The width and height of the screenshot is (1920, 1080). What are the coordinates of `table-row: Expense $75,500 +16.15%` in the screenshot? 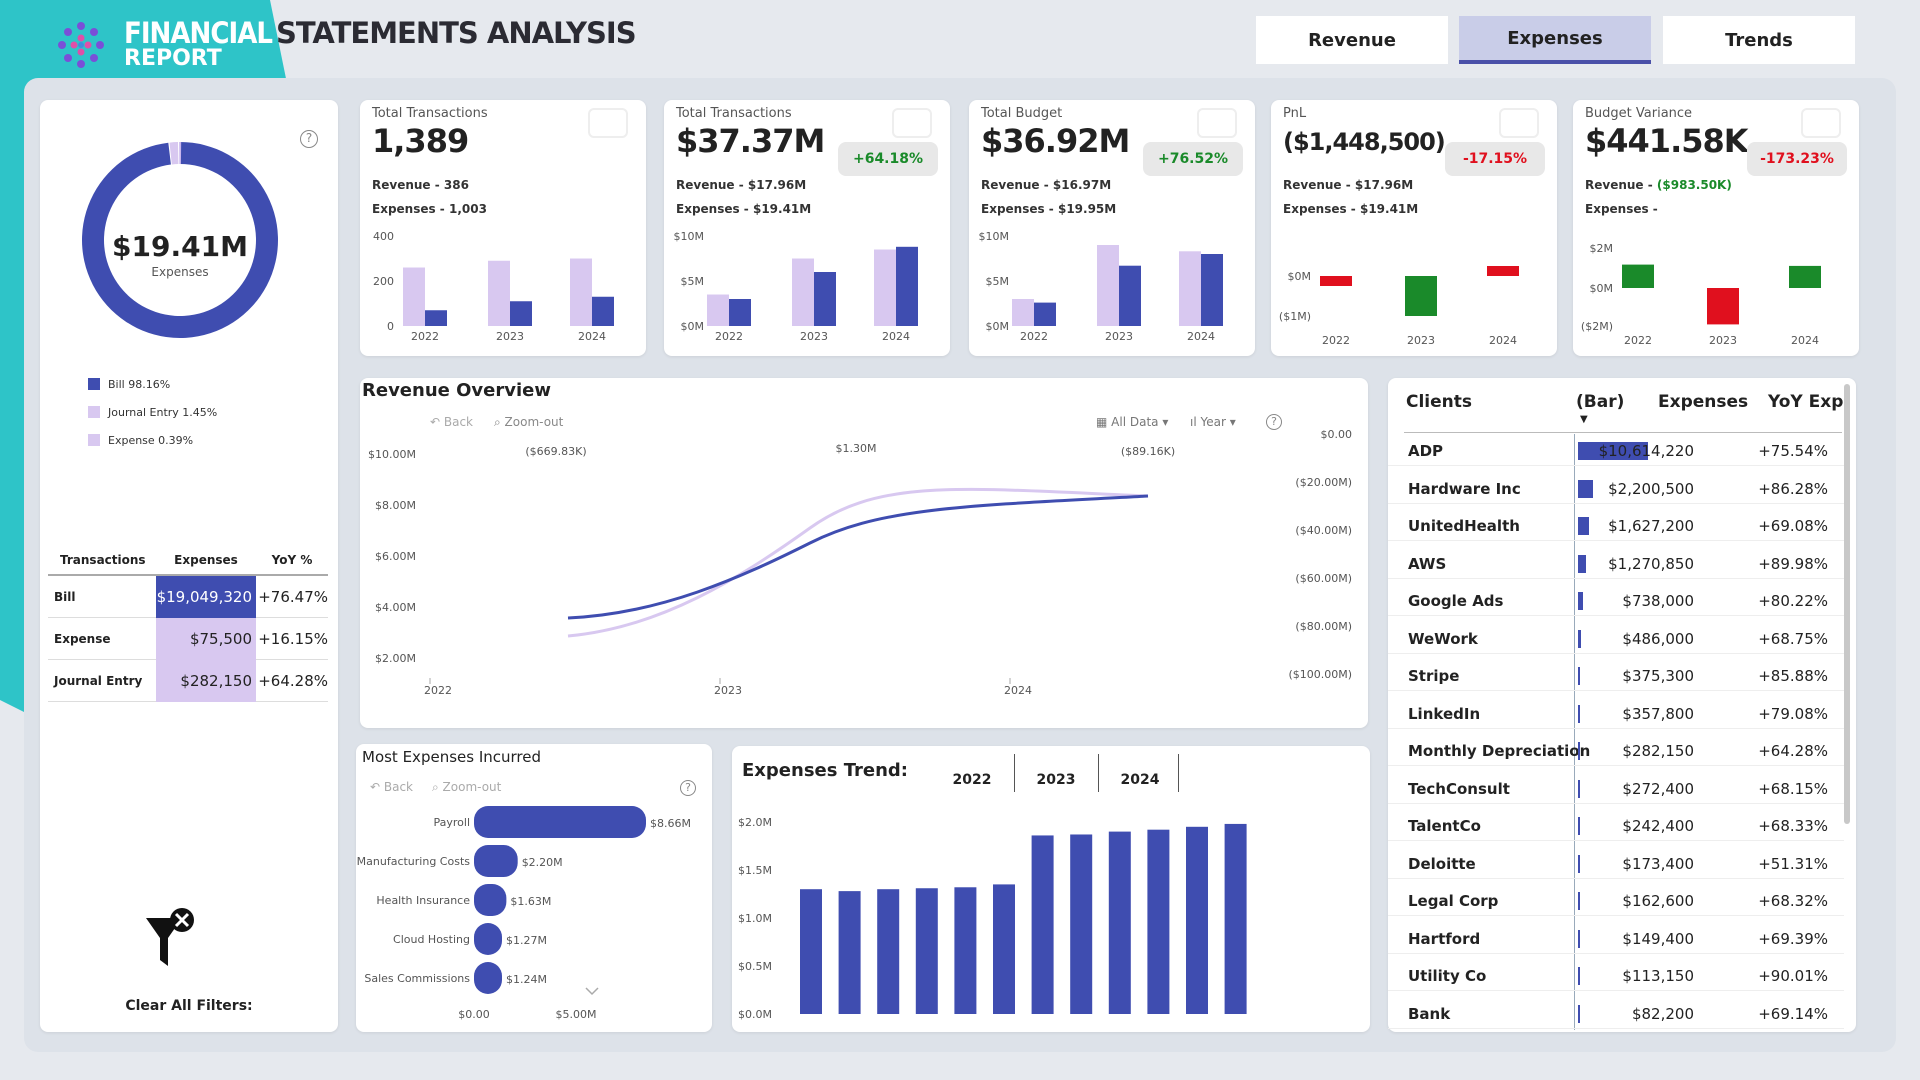 It's located at (188, 638).